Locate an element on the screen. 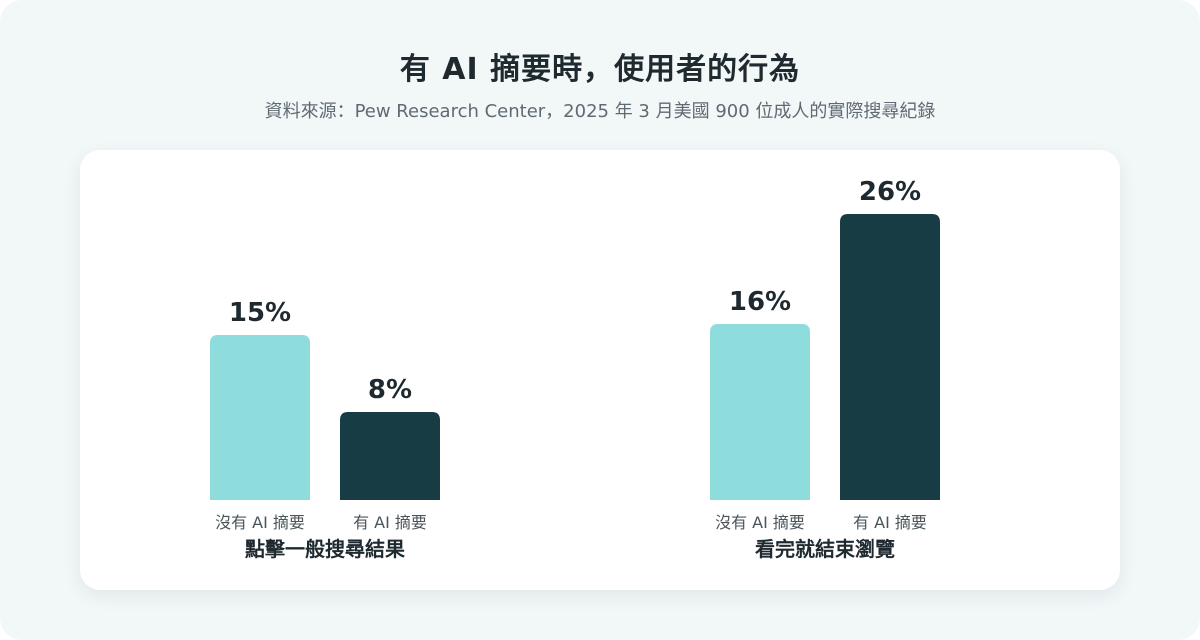 The width and height of the screenshot is (1200, 640). data-label: 15% is located at coordinates (260, 313).